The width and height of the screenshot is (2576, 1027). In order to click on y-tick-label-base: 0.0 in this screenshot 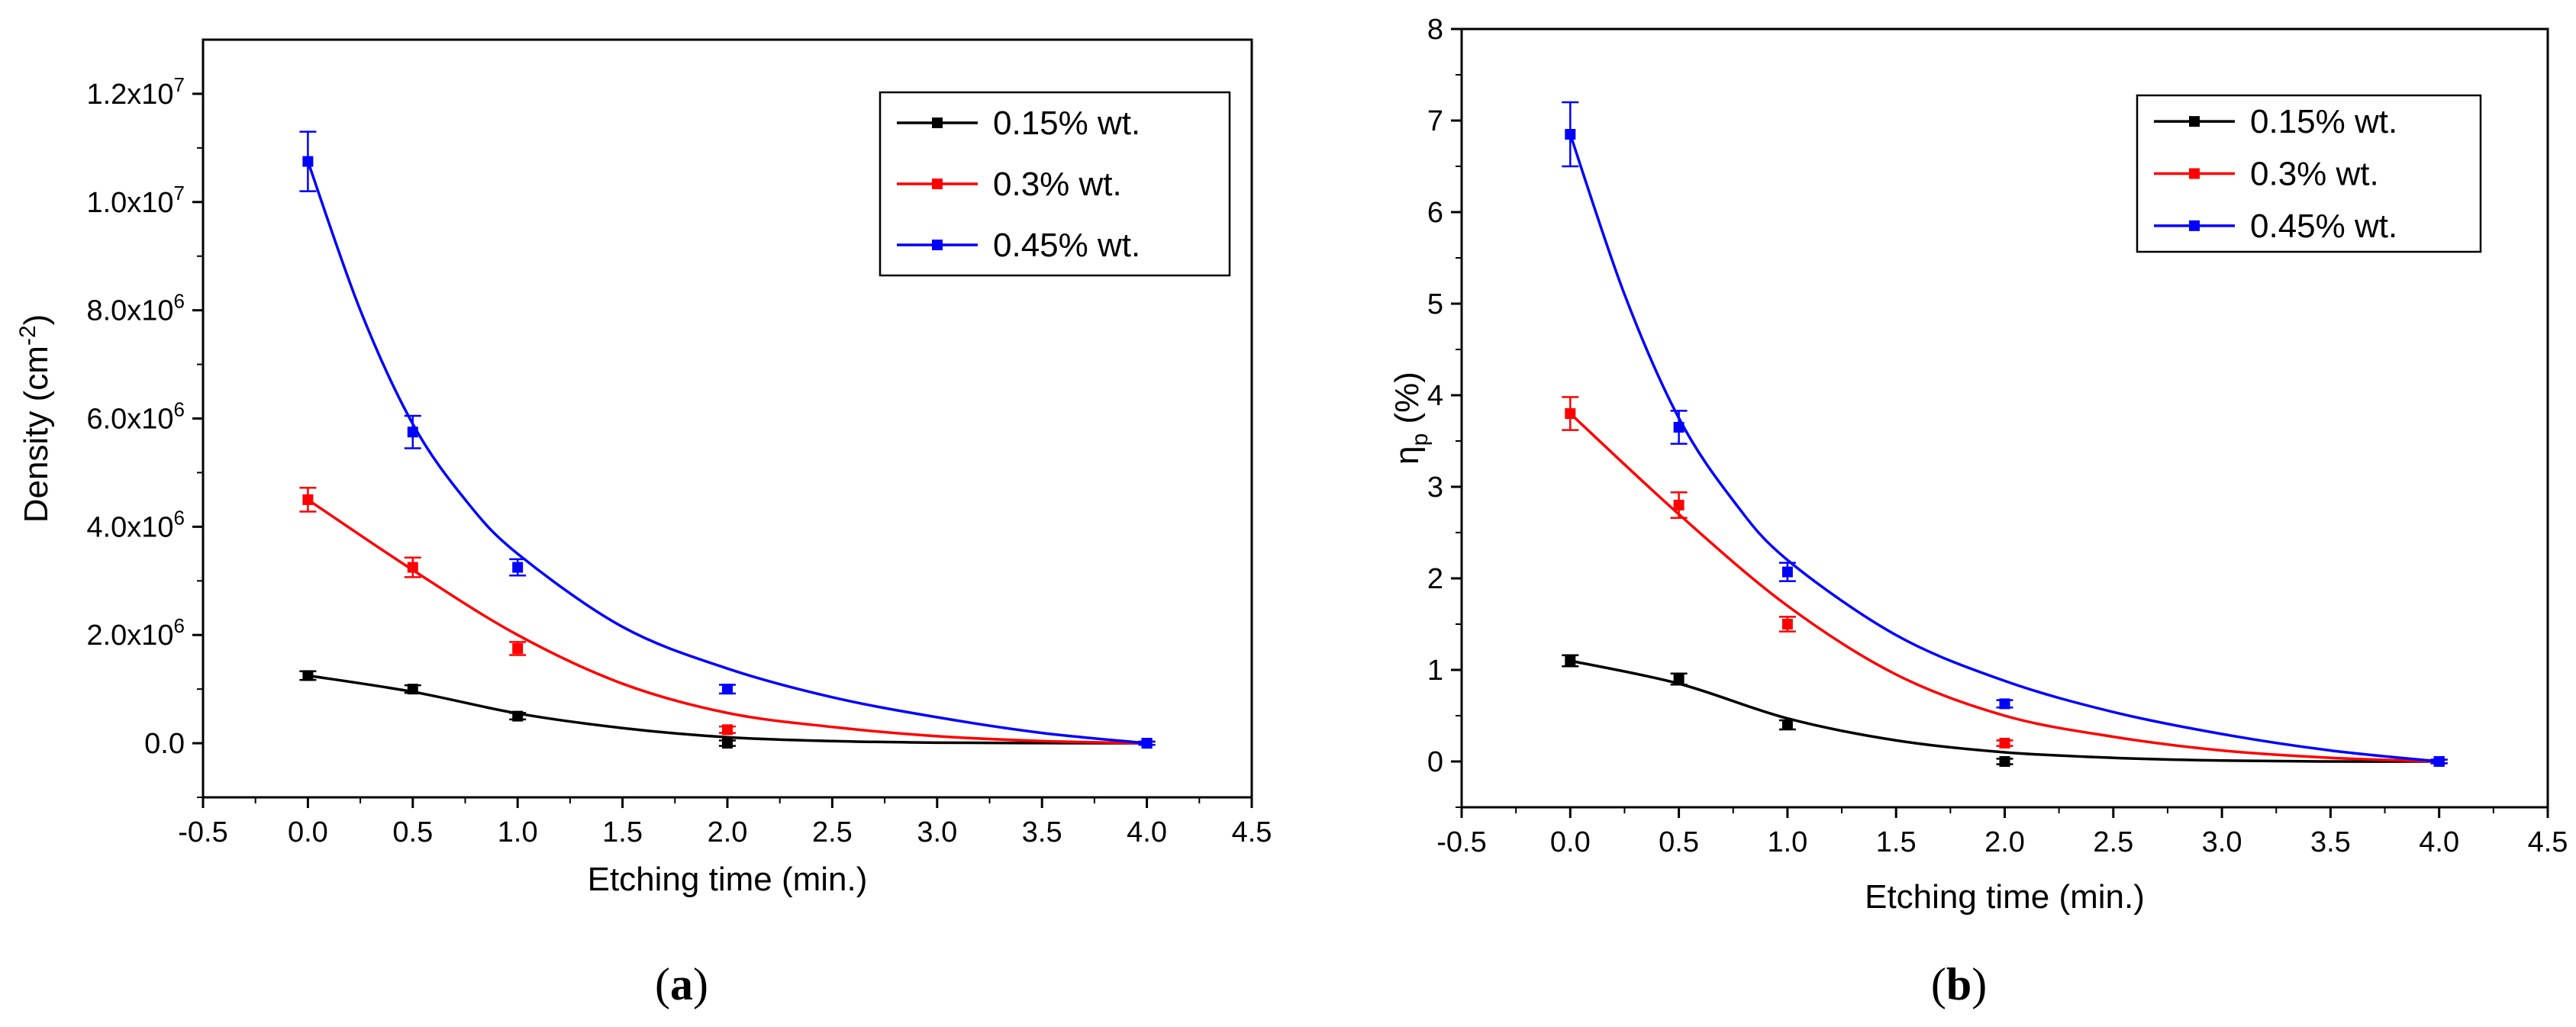, I will do `click(165, 744)`.